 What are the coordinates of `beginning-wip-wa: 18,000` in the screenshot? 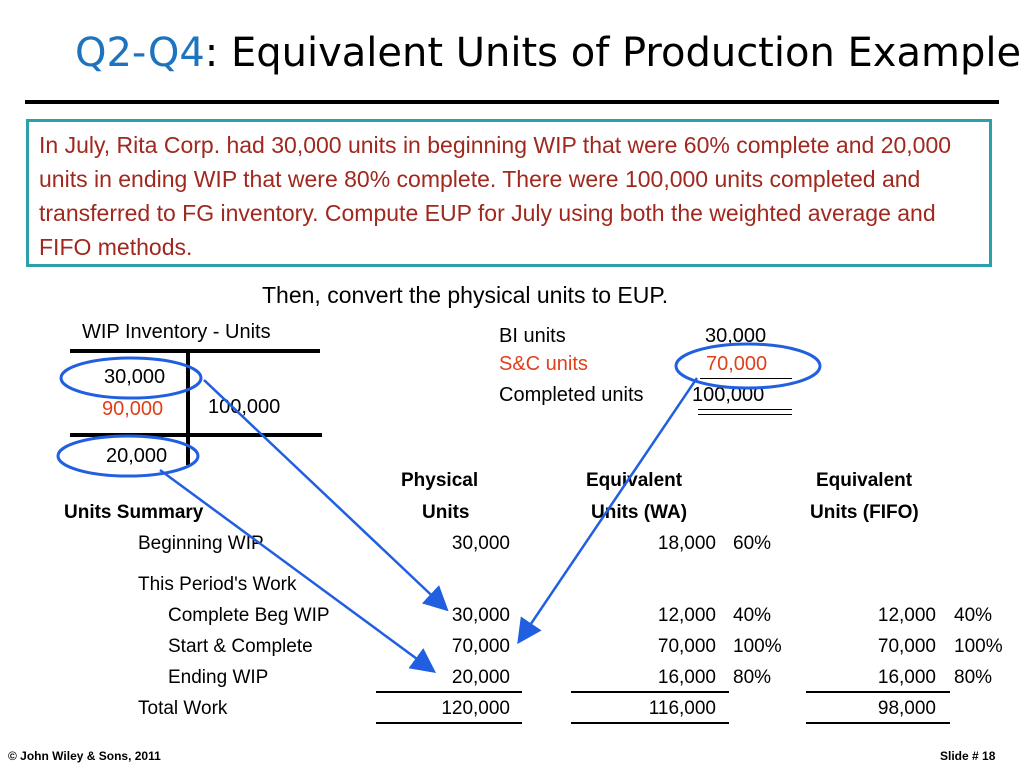 It's located at (686, 543).